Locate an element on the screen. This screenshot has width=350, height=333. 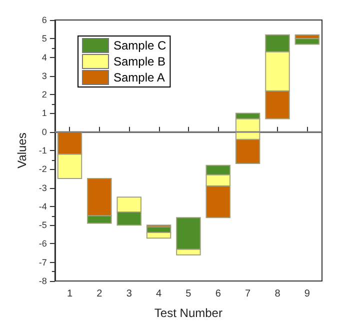
x-tick-label: 6 is located at coordinates (218, 294).